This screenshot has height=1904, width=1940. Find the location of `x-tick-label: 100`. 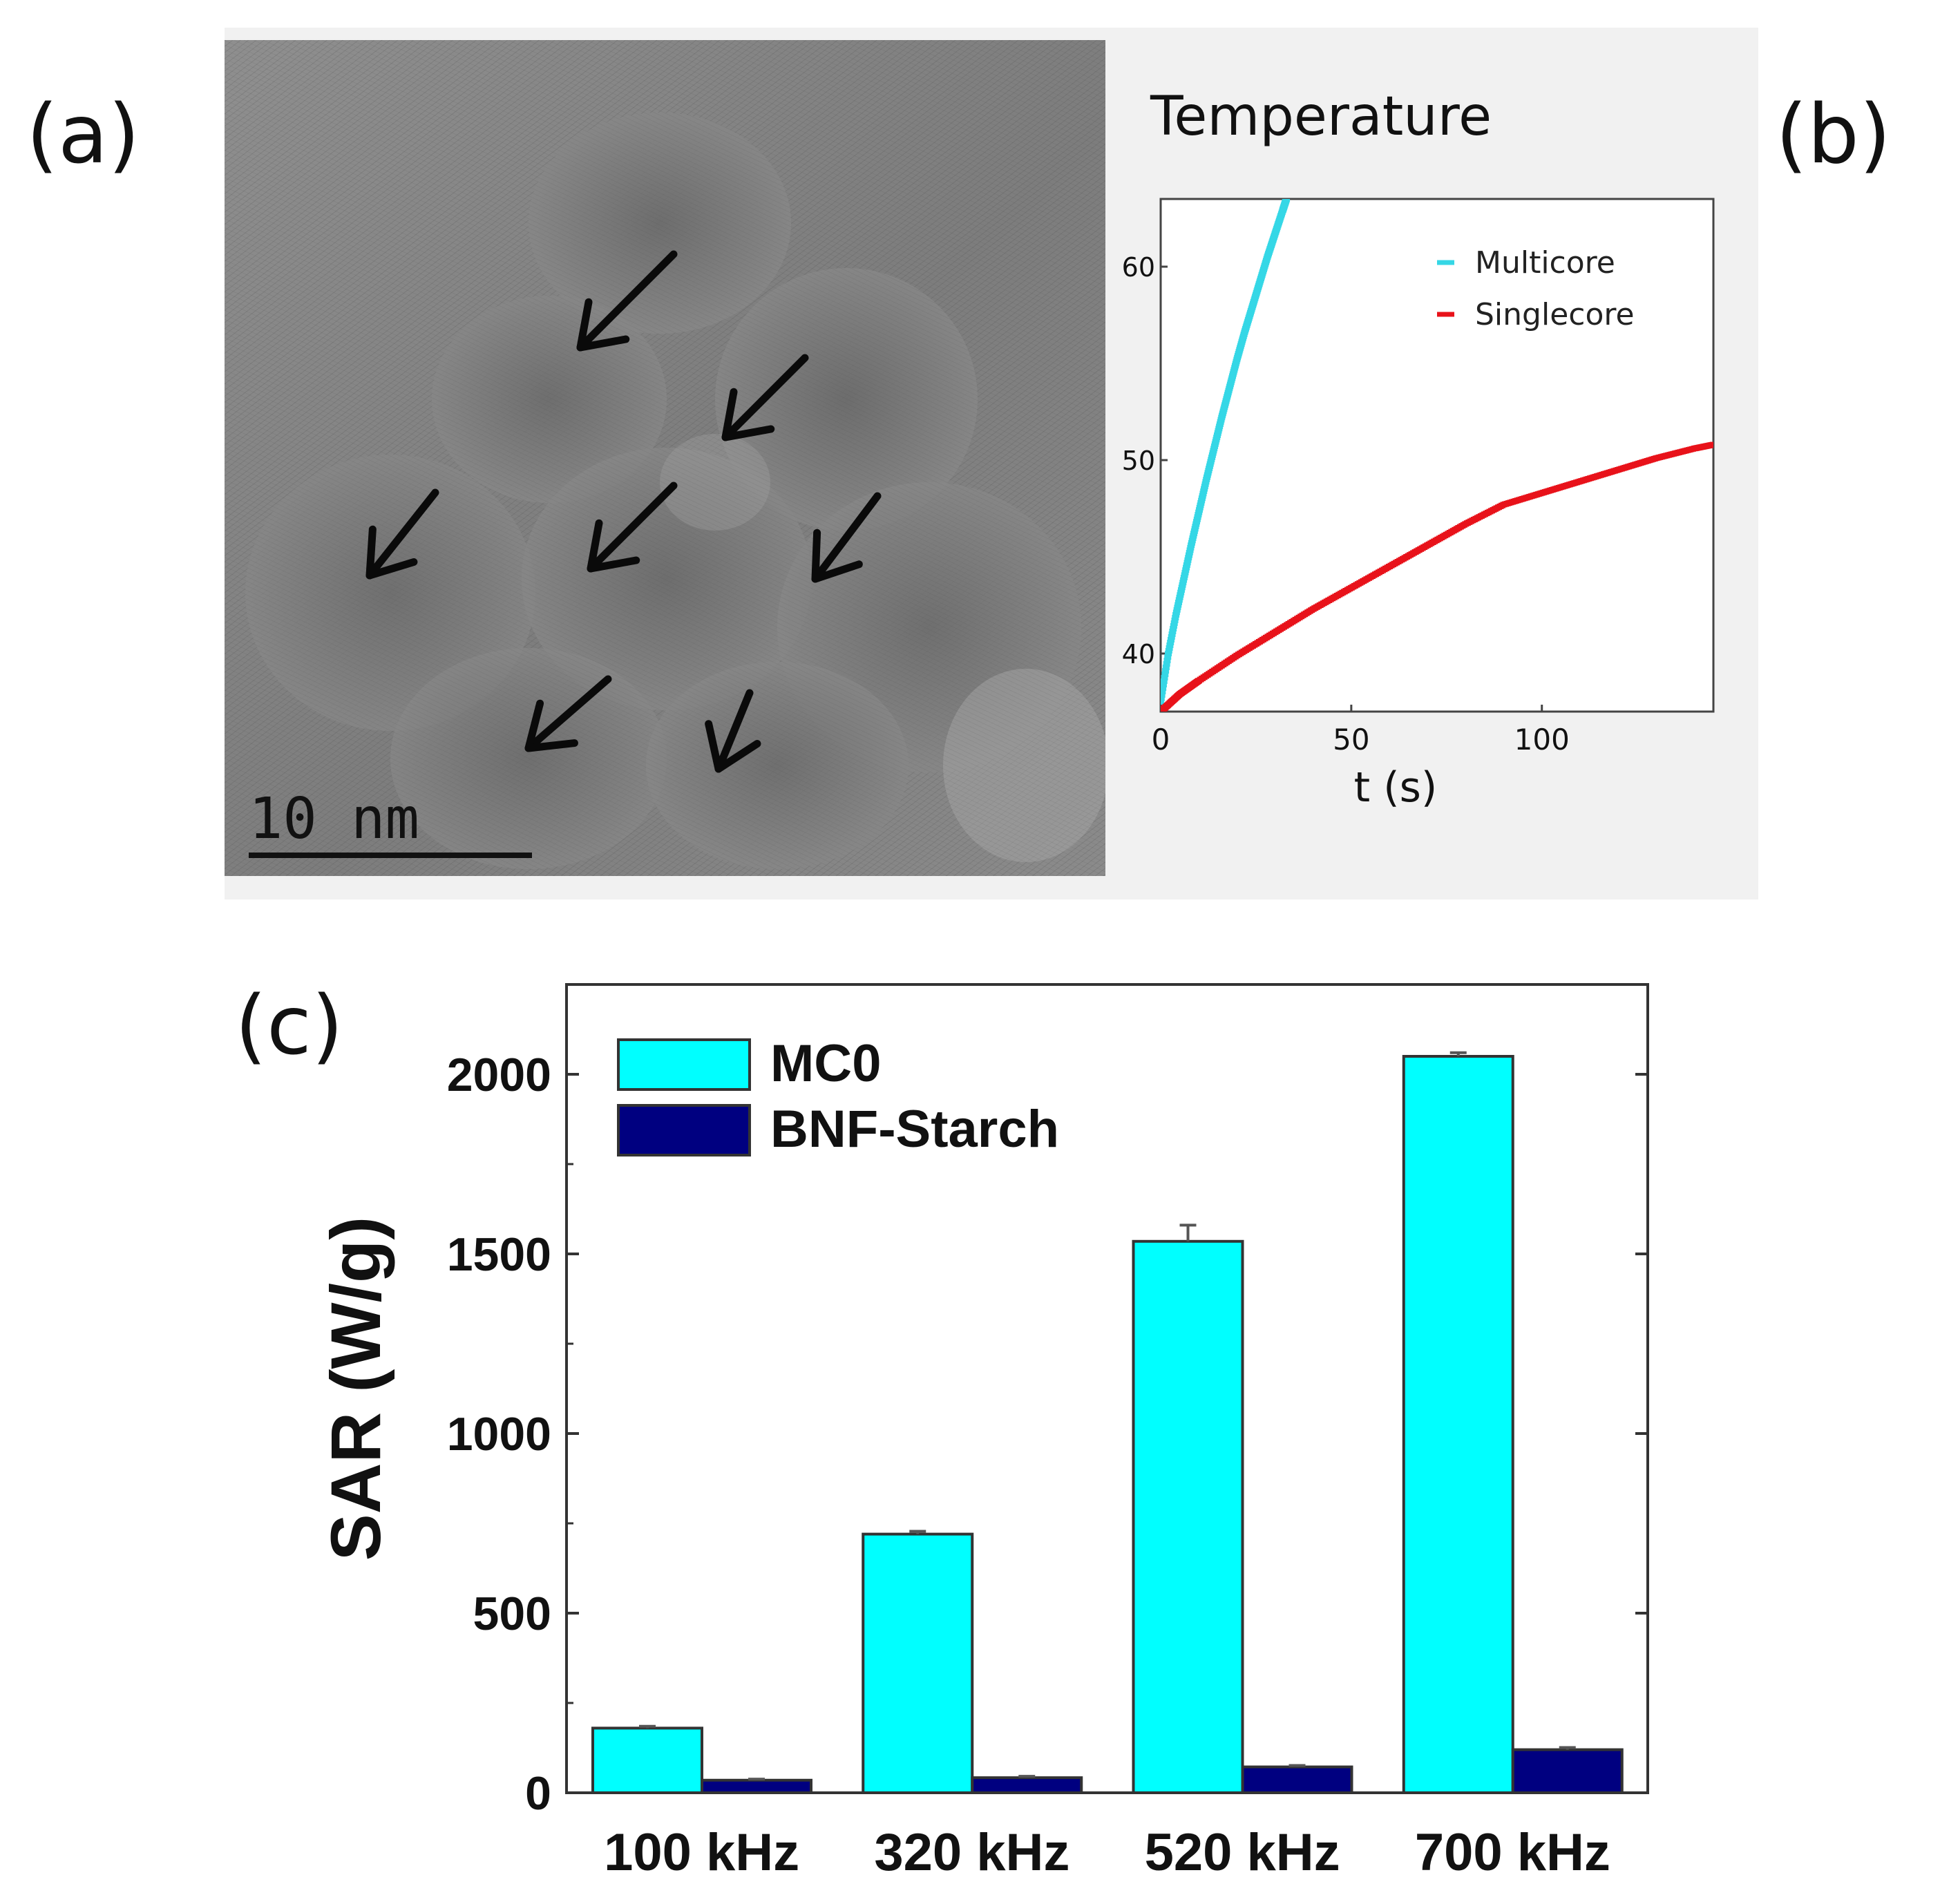

x-tick-label: 100 is located at coordinates (1542, 739).